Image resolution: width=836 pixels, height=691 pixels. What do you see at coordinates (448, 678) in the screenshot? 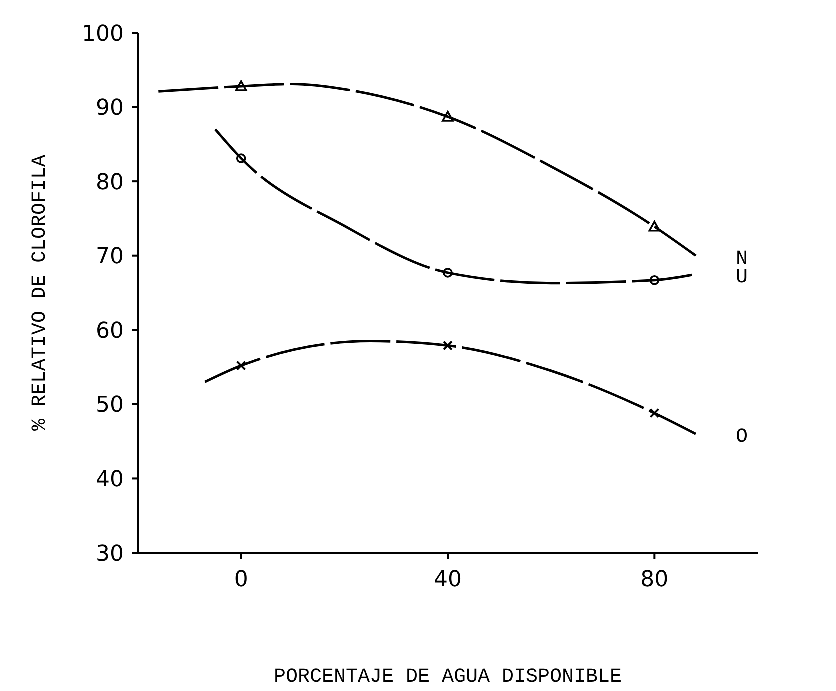
I see `x-axis-title: PORCENTAJE DE AGUA DISPONIBLE` at bounding box center [448, 678].